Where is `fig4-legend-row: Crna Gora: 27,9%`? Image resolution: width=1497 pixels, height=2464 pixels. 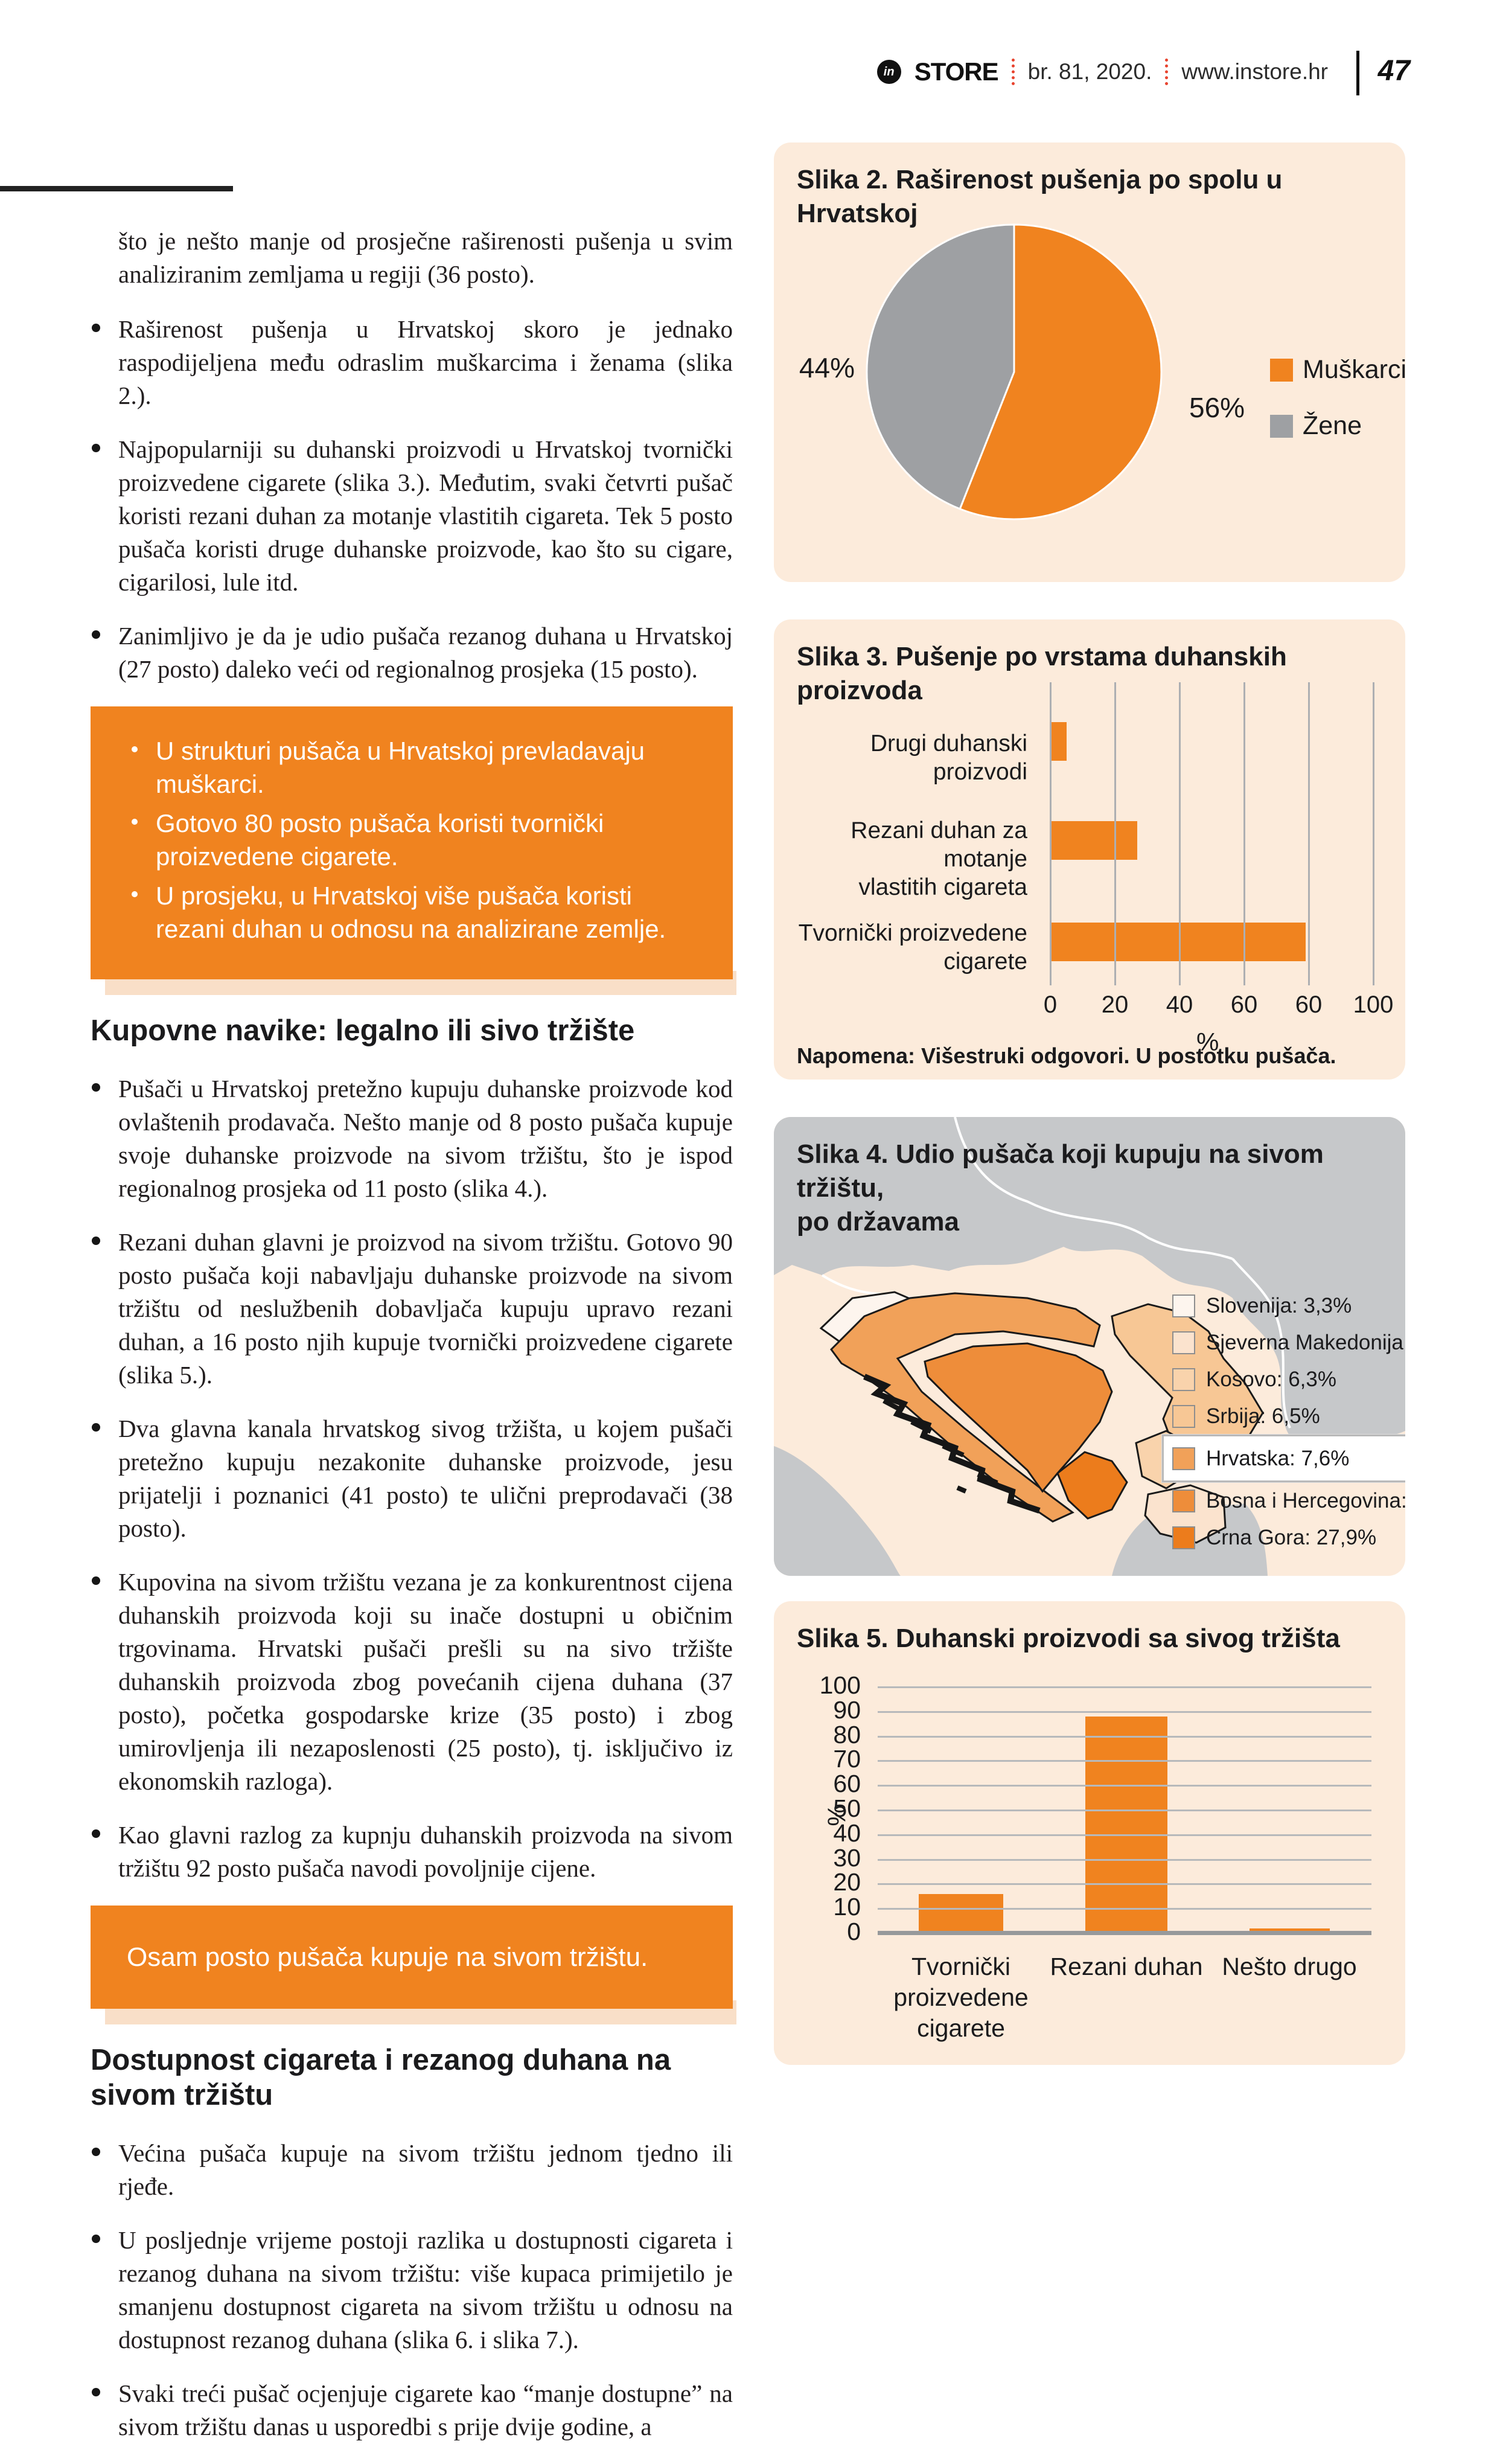 fig4-legend-row: Crna Gora: 27,9% is located at coordinates (1288, 1537).